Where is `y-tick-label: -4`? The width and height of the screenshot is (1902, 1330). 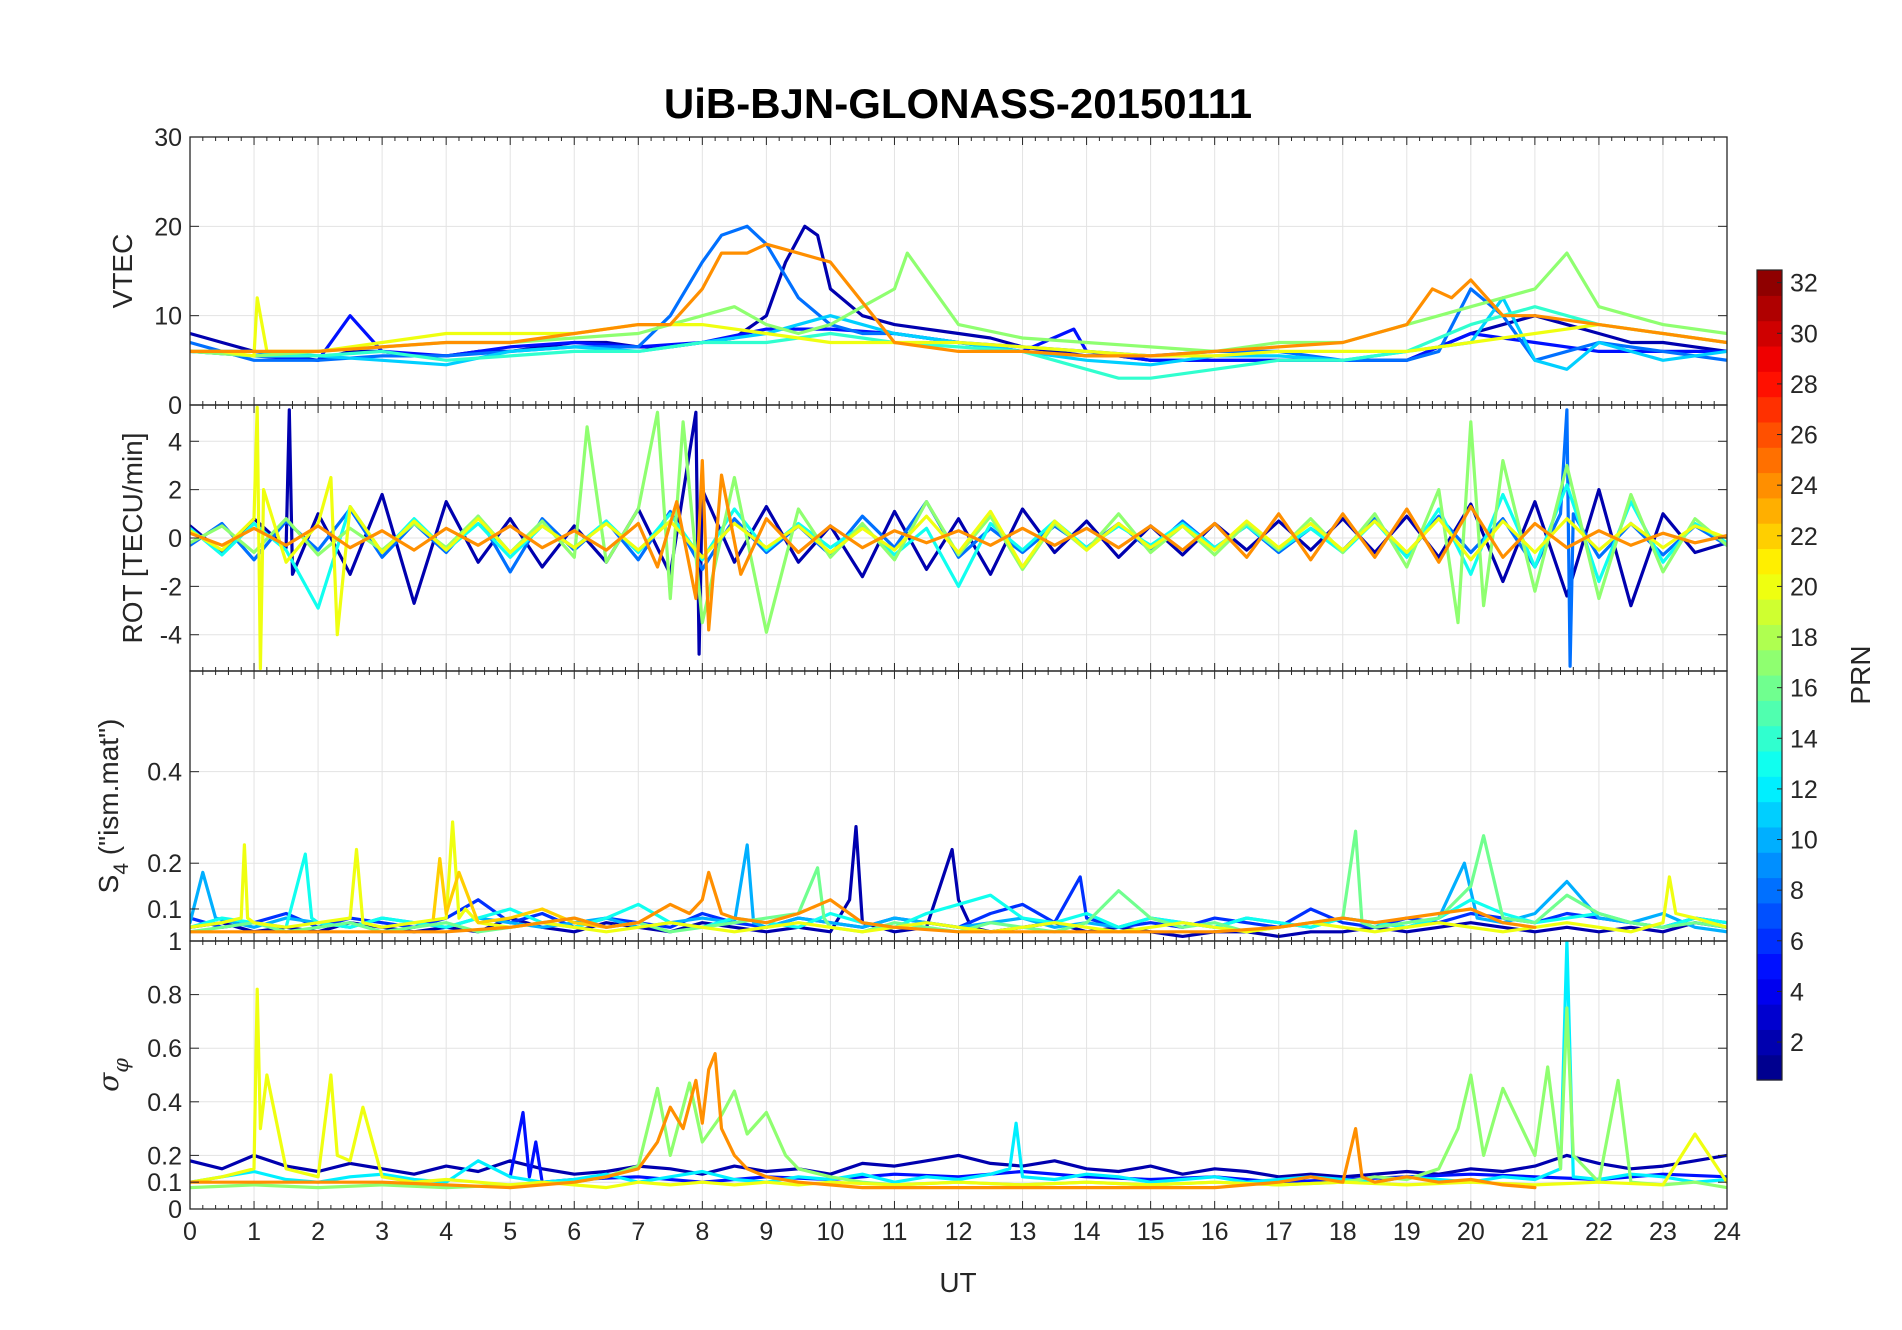 y-tick-label: -4 is located at coordinates (171, 636).